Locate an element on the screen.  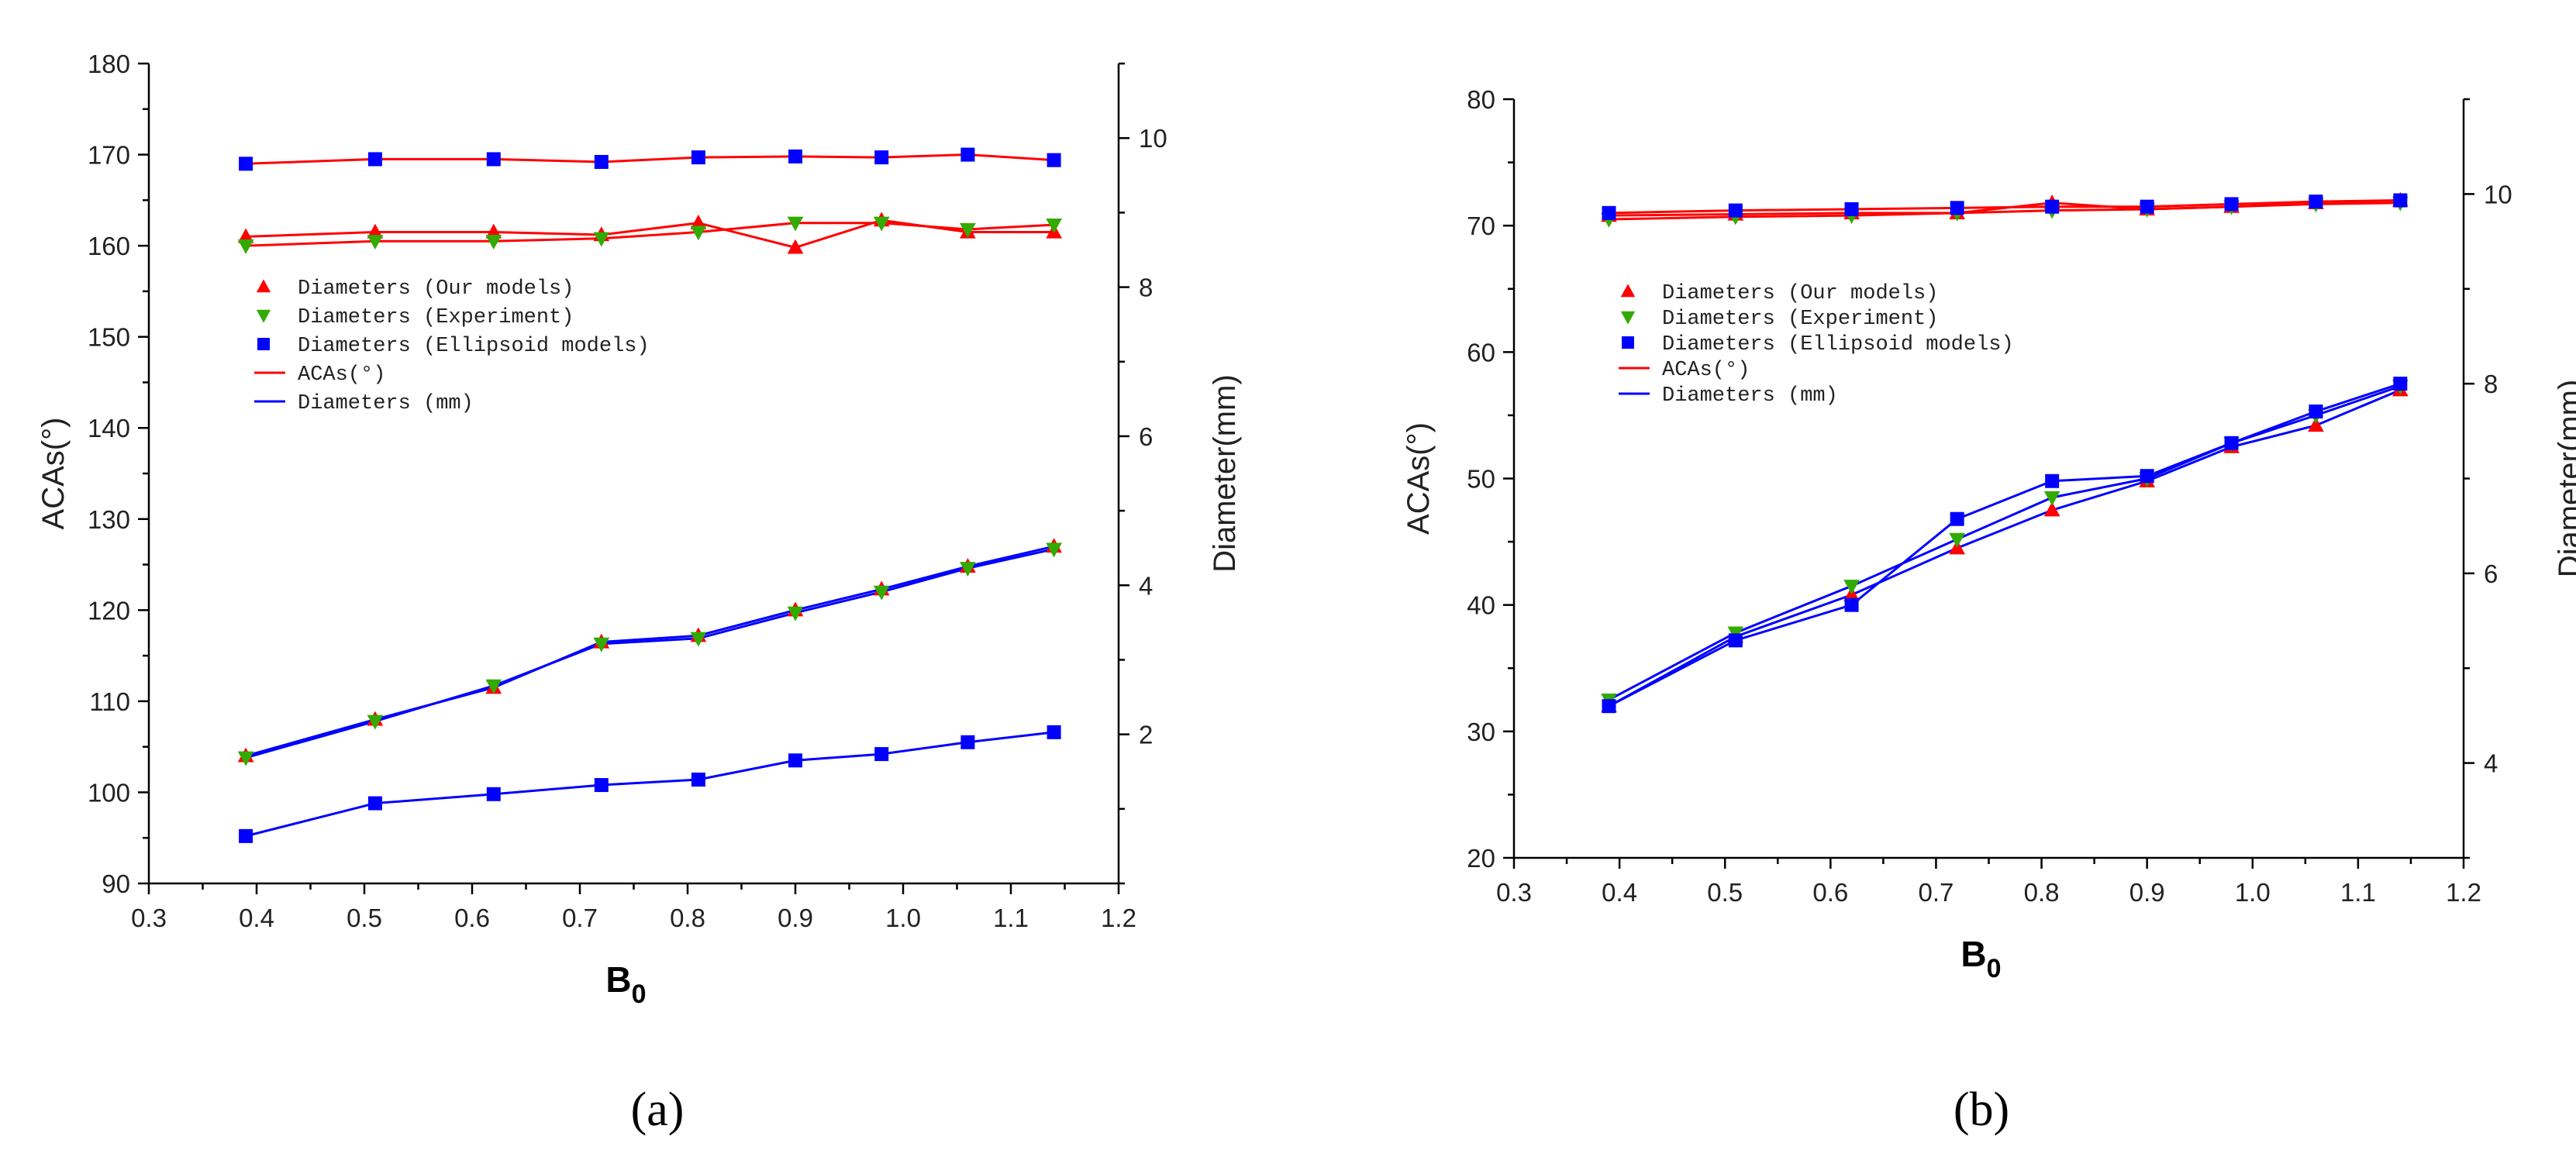
y-tick-label: 150 is located at coordinates (109, 338).